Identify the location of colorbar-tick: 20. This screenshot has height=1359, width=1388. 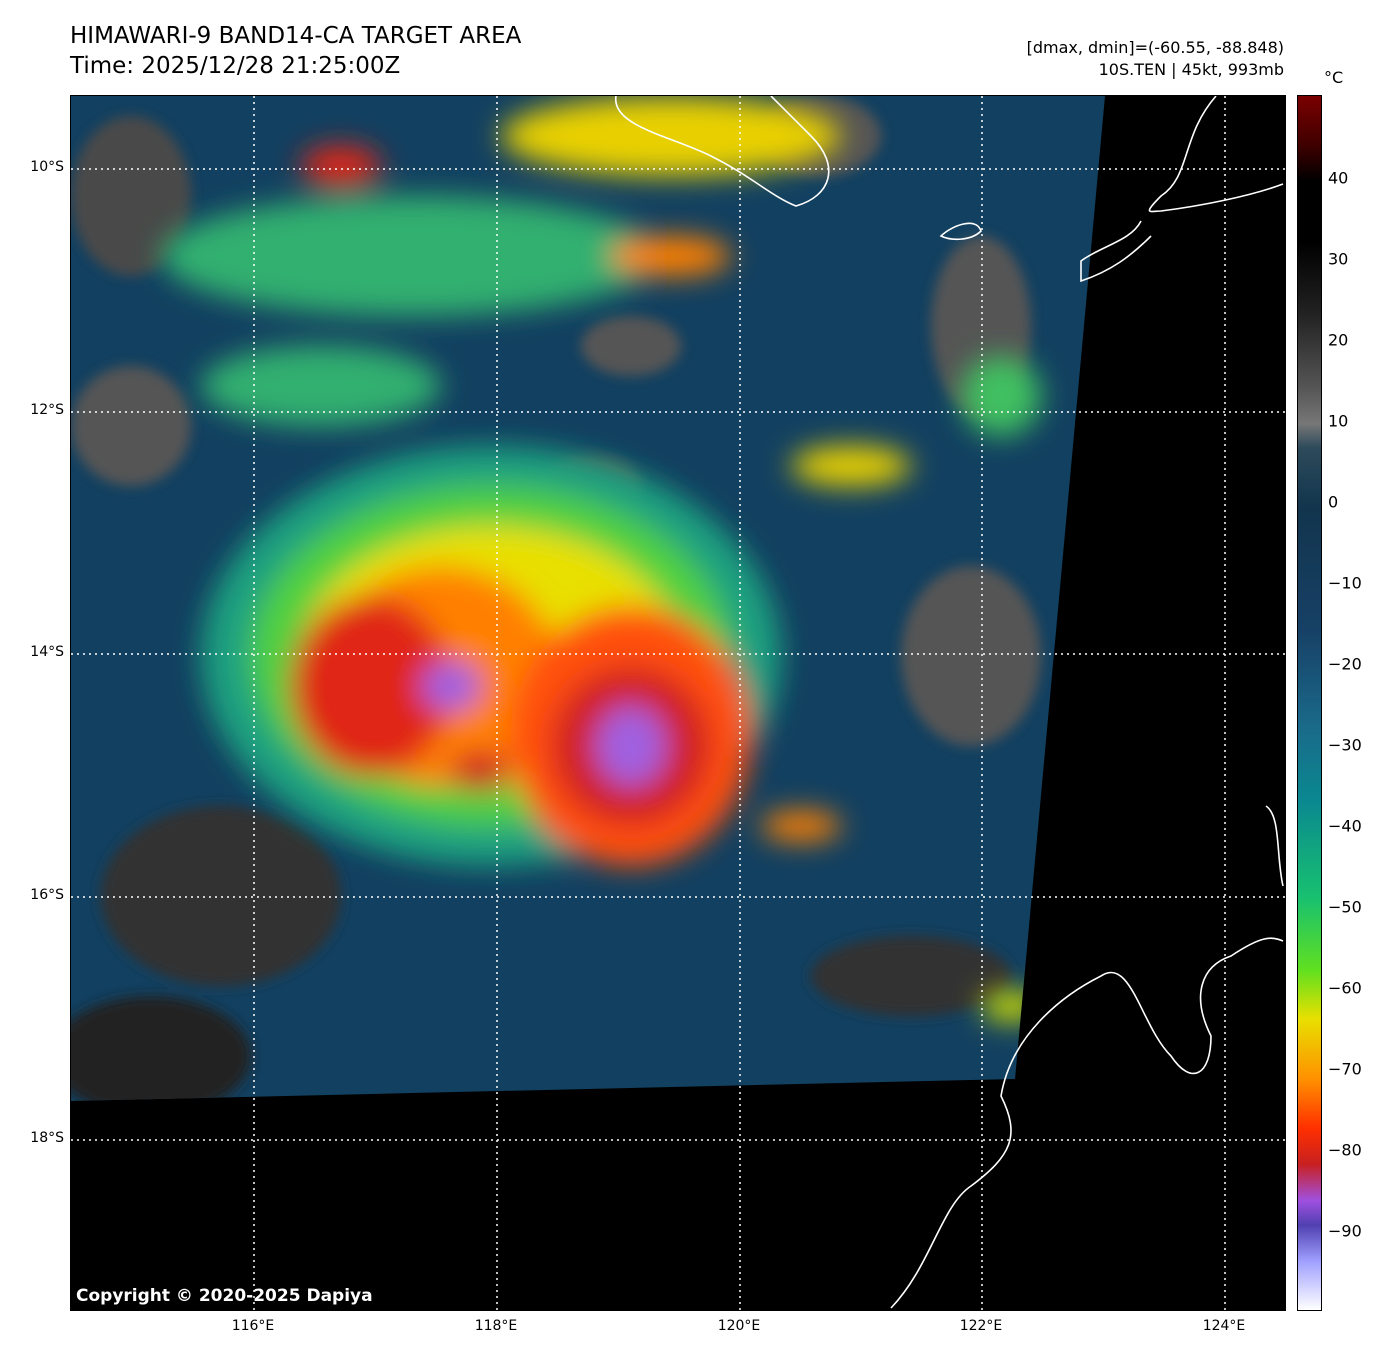
(1338, 340).